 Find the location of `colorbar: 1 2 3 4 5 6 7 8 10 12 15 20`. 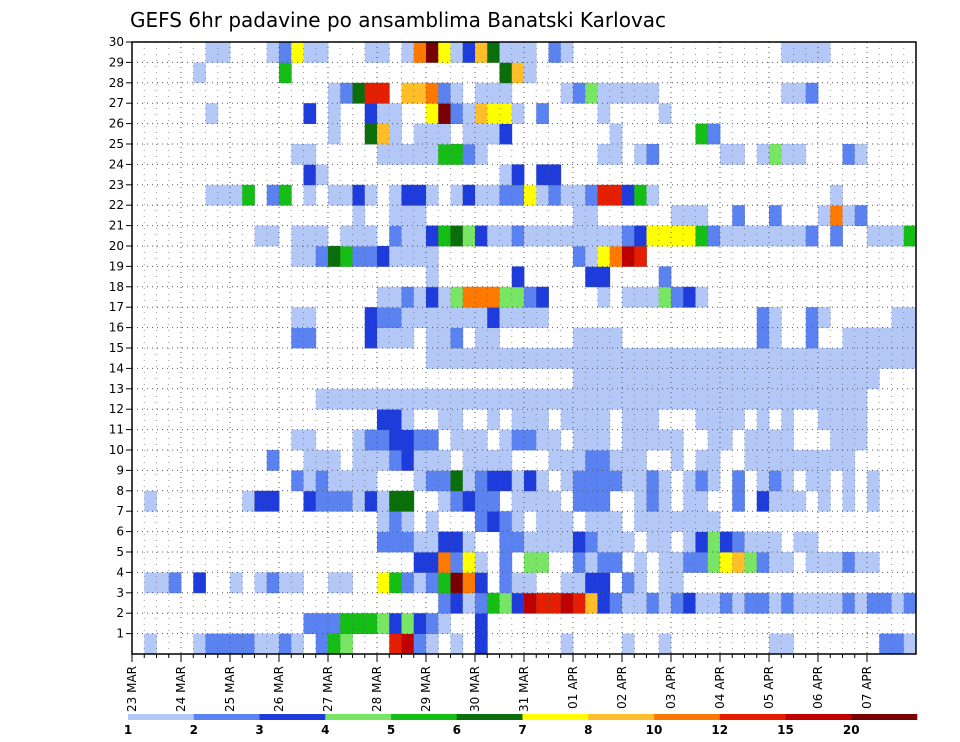

colorbar: 1 2 3 4 5 6 7 8 10 12 15 20 is located at coordinates (521, 725).